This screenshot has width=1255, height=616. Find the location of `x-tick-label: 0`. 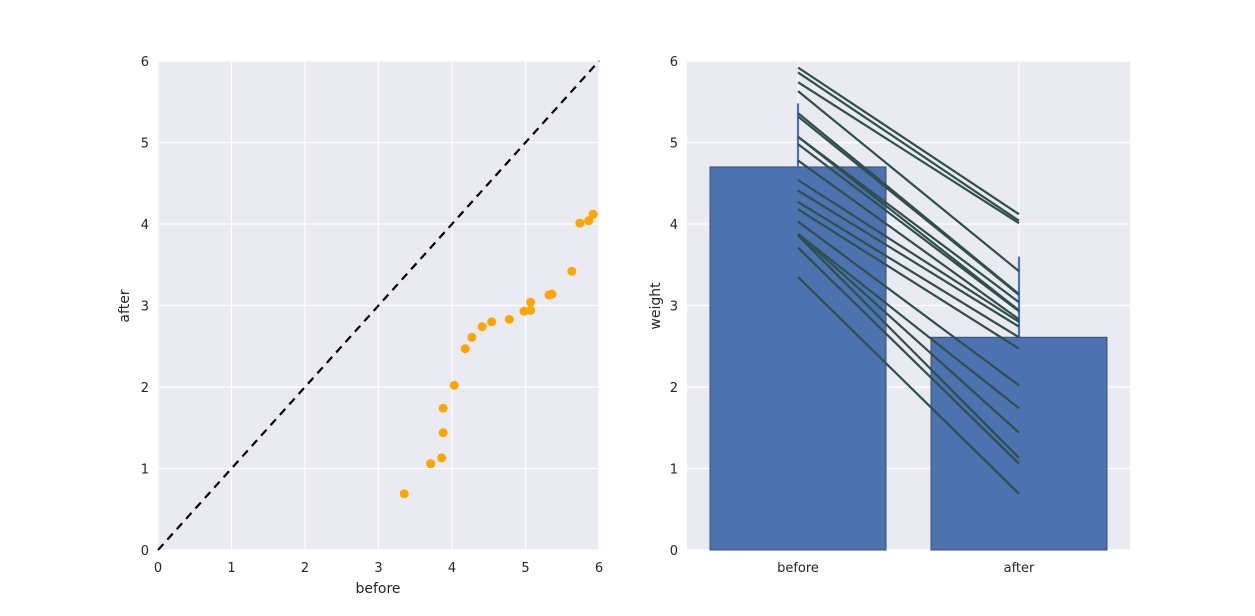

x-tick-label: 0 is located at coordinates (158, 568).